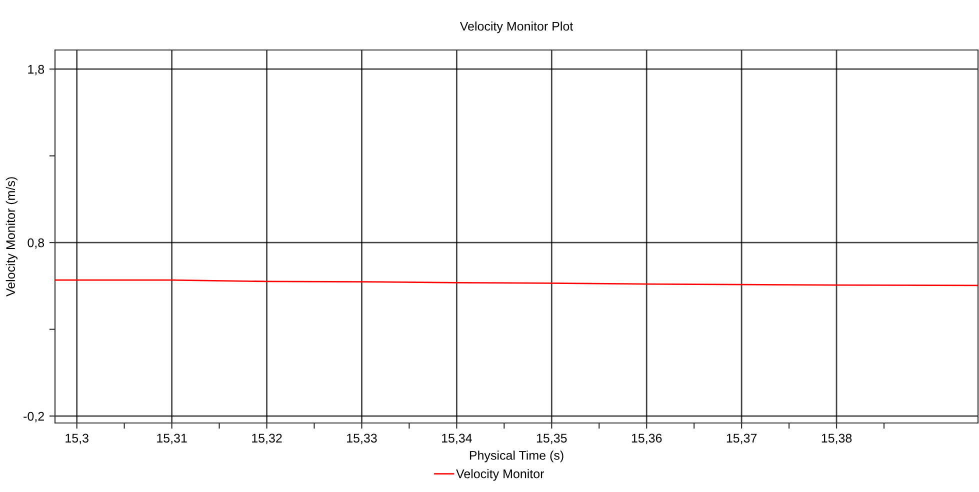 The image size is (979, 492). What do you see at coordinates (517, 456) in the screenshot?
I see `x-axis-title: Physical Time (s)` at bounding box center [517, 456].